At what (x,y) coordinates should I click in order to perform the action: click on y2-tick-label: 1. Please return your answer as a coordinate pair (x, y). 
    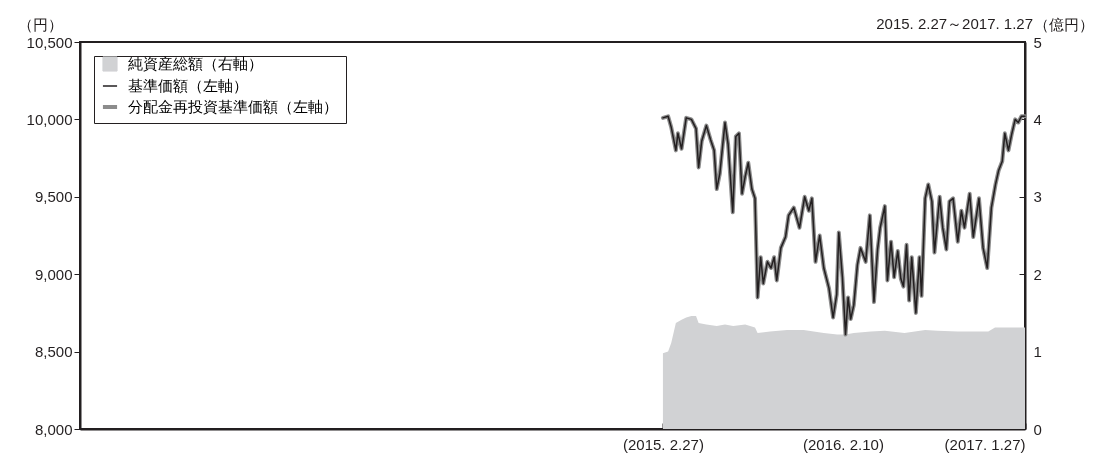
    Looking at the image, I should click on (1037, 352).